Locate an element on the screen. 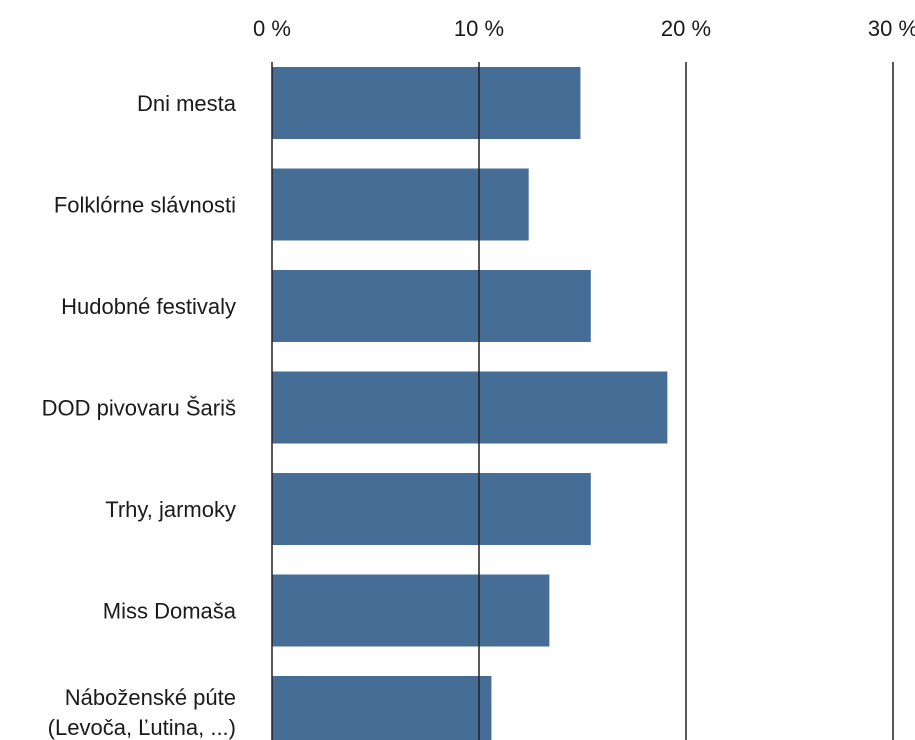 This screenshot has height=740, width=915. category-label: Folklórne slávnosti is located at coordinates (145, 205).